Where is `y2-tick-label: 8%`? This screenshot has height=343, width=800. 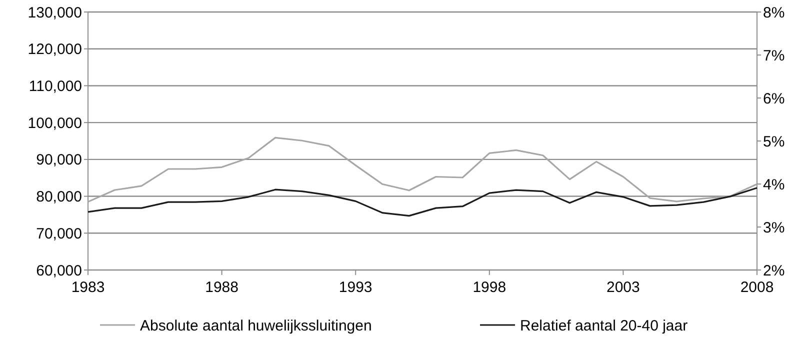 y2-tick-label: 8% is located at coordinates (774, 13).